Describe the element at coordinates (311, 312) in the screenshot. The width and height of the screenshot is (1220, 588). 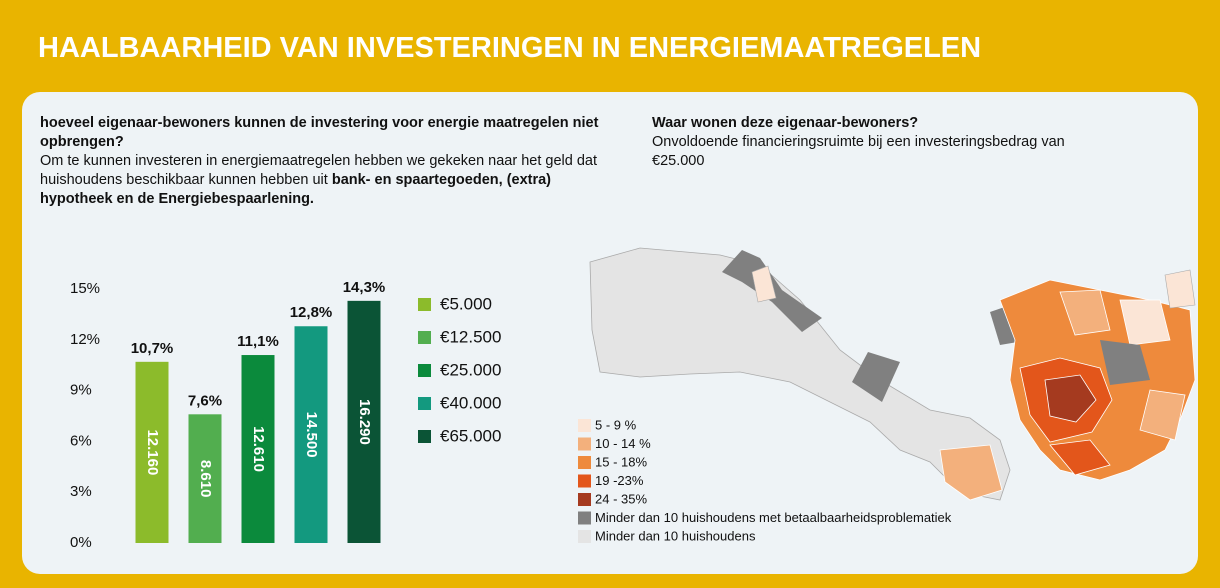
I see `value-label: 12,8%` at that location.